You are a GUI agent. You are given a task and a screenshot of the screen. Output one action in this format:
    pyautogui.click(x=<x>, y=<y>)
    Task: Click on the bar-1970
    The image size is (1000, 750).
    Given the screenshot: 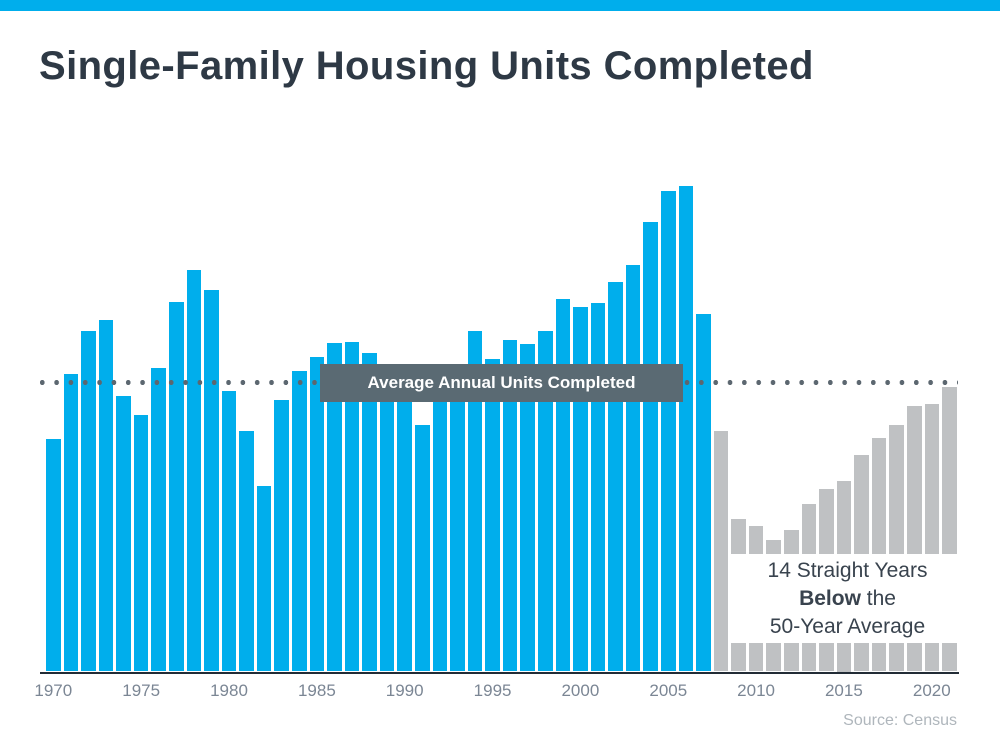 What is the action you would take?
    pyautogui.click(x=53, y=555)
    